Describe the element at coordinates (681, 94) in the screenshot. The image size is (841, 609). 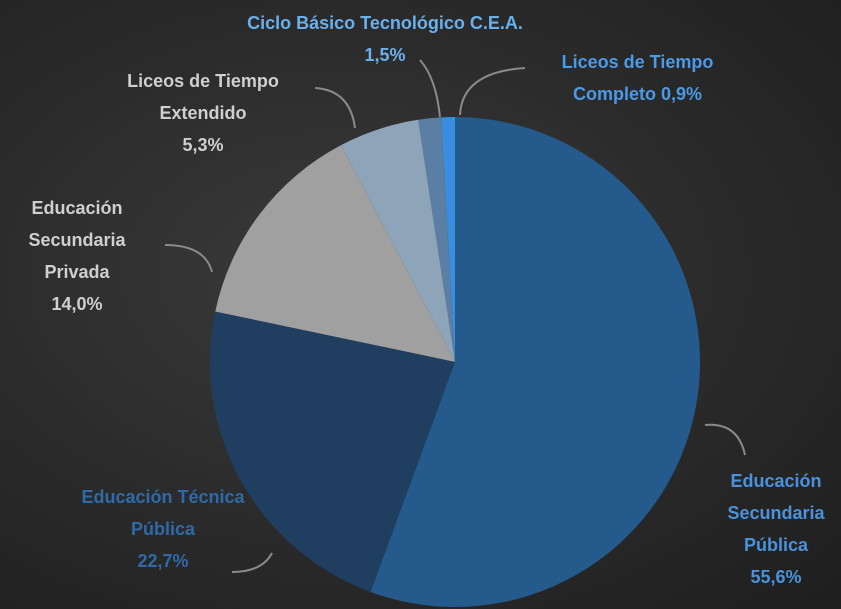
I see `value-label: 0,9%` at that location.